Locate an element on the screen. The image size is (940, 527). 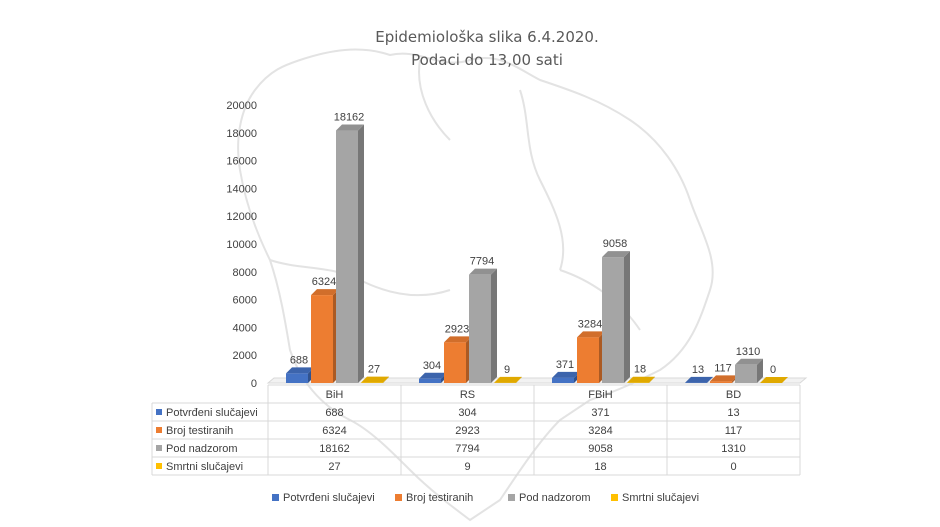
y-tick-label: 10000 is located at coordinates (241, 245).